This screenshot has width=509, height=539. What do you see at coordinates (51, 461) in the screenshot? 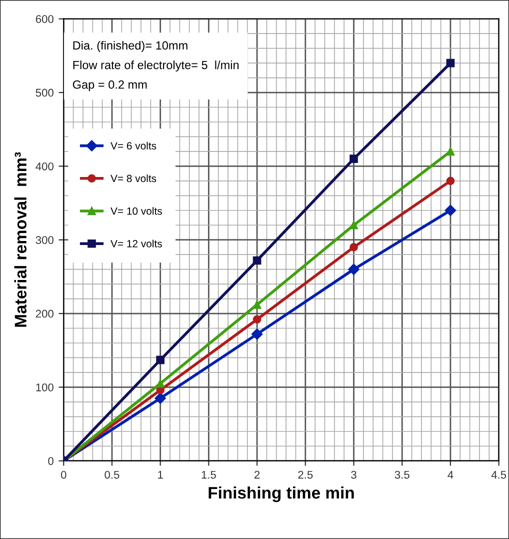
I see `y-tick-label: 0` at bounding box center [51, 461].